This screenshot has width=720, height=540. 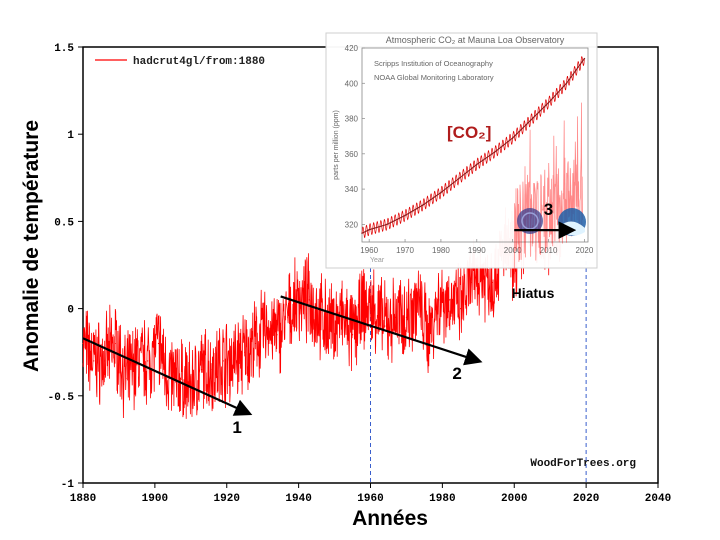 What do you see at coordinates (475, 40) in the screenshot?
I see `inset-title: Atmospheric CO₂ at Mauna Loa Observatory` at bounding box center [475, 40].